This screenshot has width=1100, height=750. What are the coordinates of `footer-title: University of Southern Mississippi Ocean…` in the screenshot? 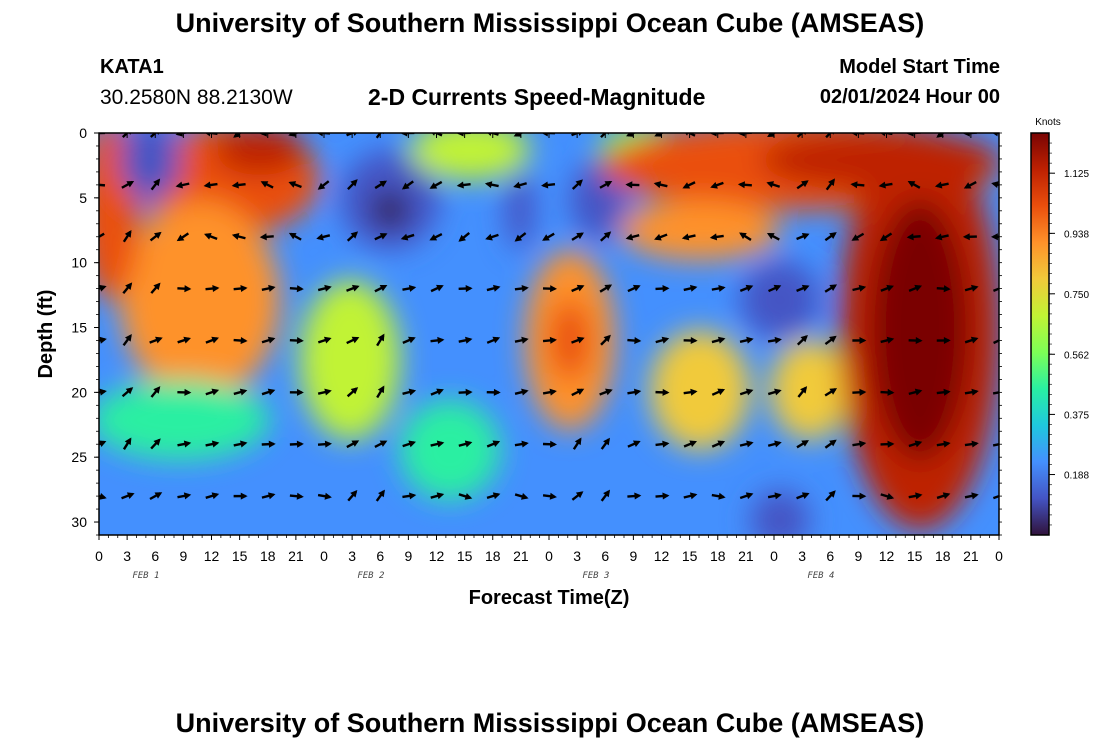 It's located at (550, 723).